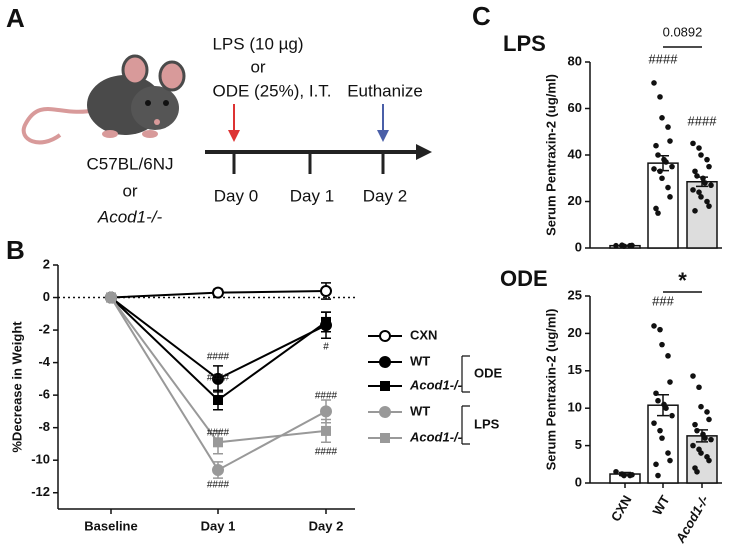 Image resolution: width=730 pixels, height=548 pixels. What do you see at coordinates (575, 60) in the screenshot?
I see `y-tick-label: 80` at bounding box center [575, 60].